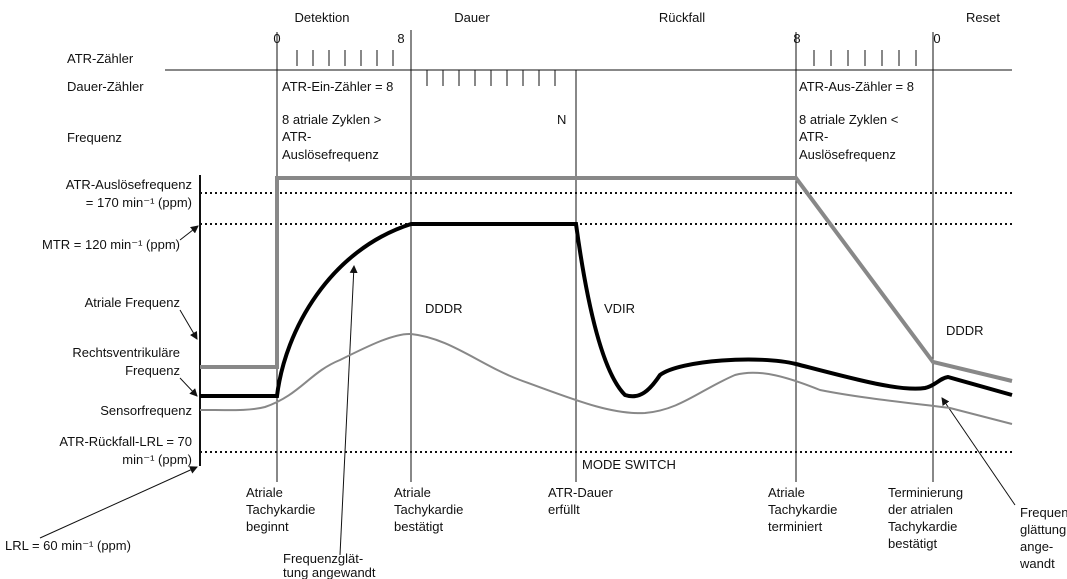 Image resolution: width=1067 pixels, height=579 pixels. I want to click on left-label: ATR-Rückfall-LRL = 70, so click(125, 441).